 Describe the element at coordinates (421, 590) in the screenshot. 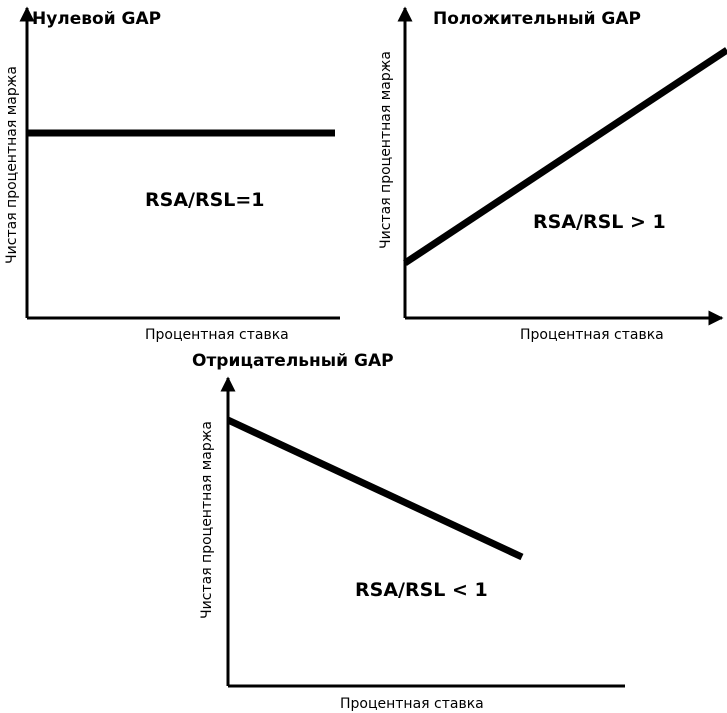

I see `annotation: RSA/RSL < 1` at that location.